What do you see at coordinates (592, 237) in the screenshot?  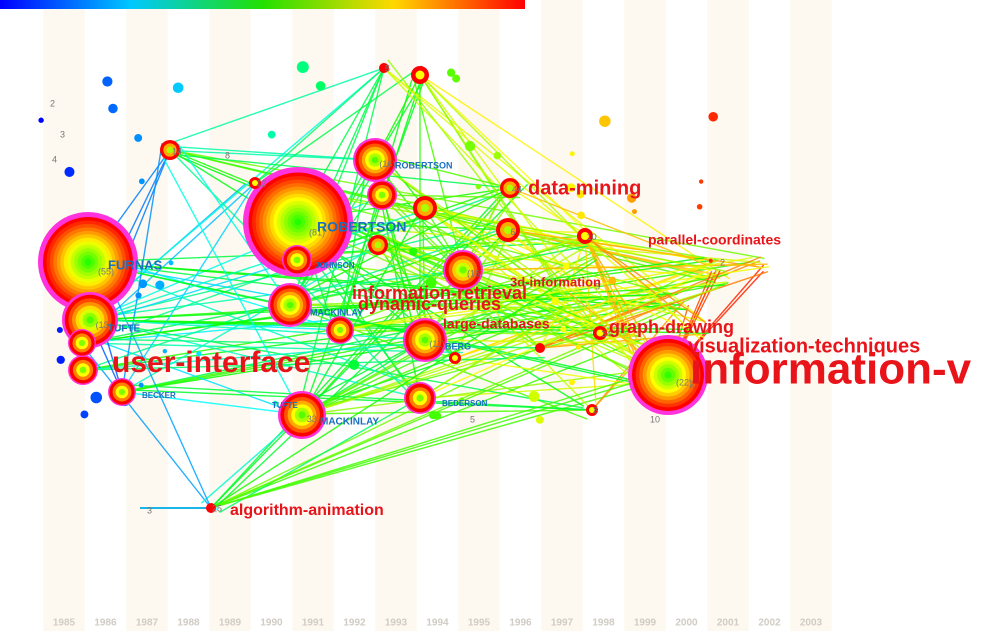 I see `node-label: 10` at bounding box center [592, 237].